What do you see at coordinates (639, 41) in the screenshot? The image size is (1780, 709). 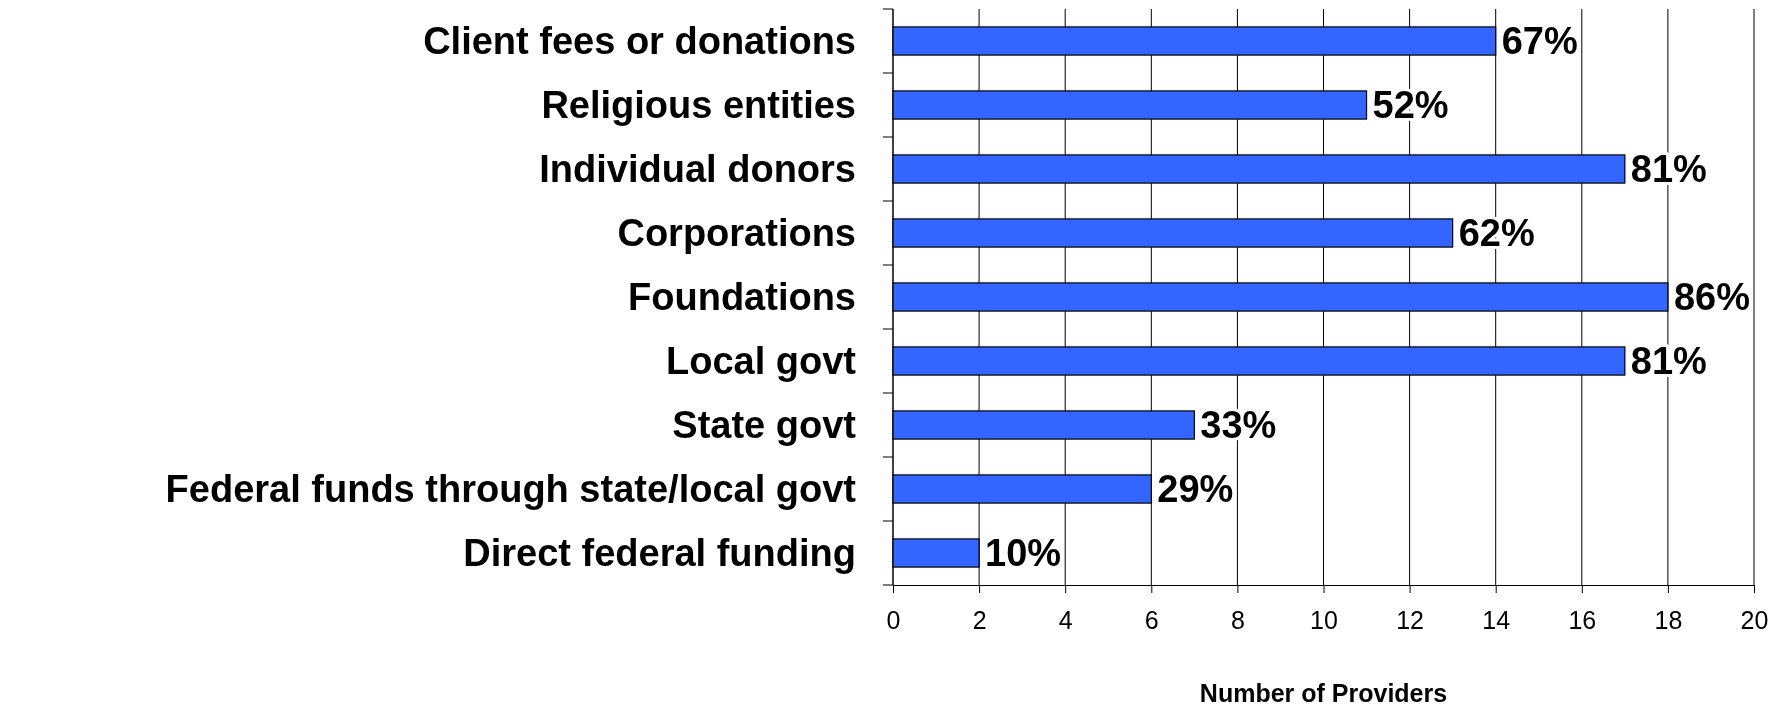 I see `y-tick-label: Client fees or donations` at bounding box center [639, 41].